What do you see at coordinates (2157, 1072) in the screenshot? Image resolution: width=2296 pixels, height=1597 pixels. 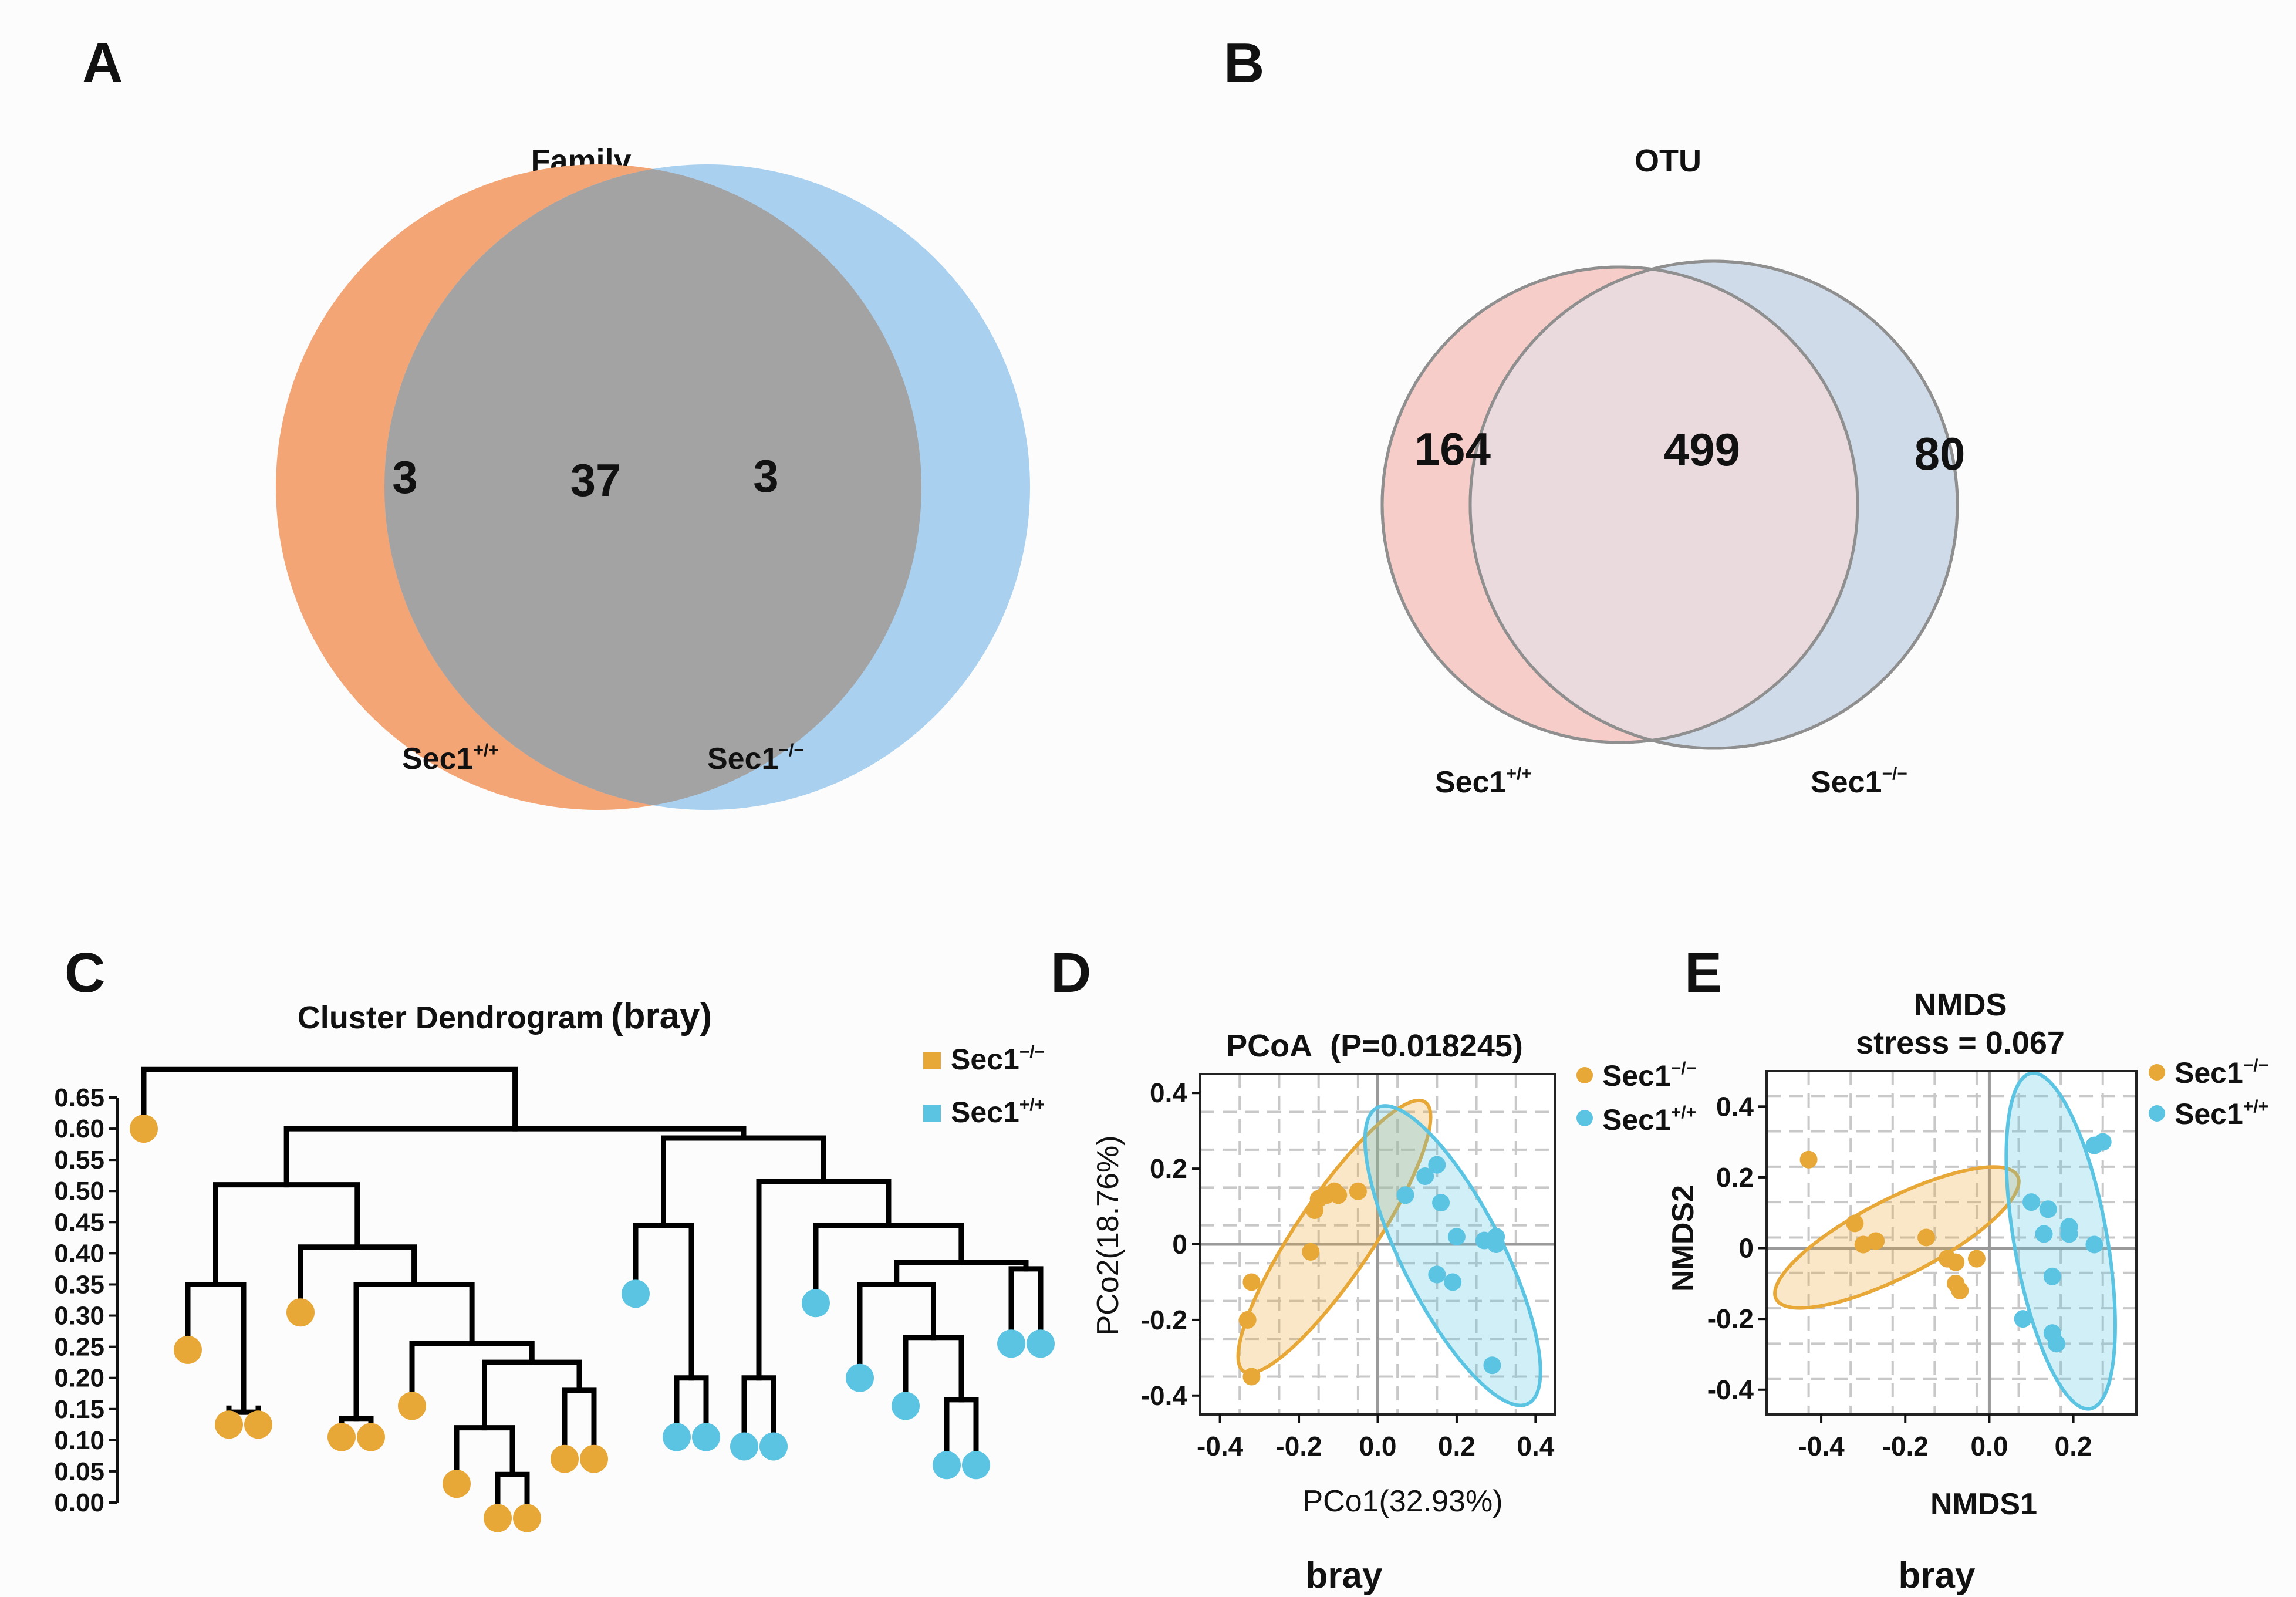 I see `legend-dot-knockout` at bounding box center [2157, 1072].